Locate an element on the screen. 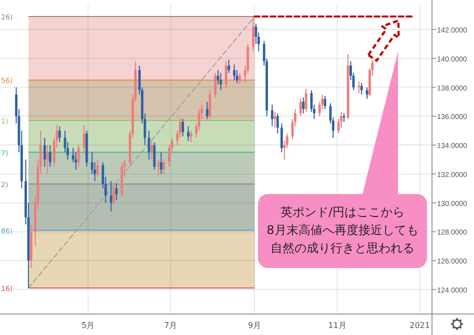  x-tick-label: 2021 is located at coordinates (420, 325).